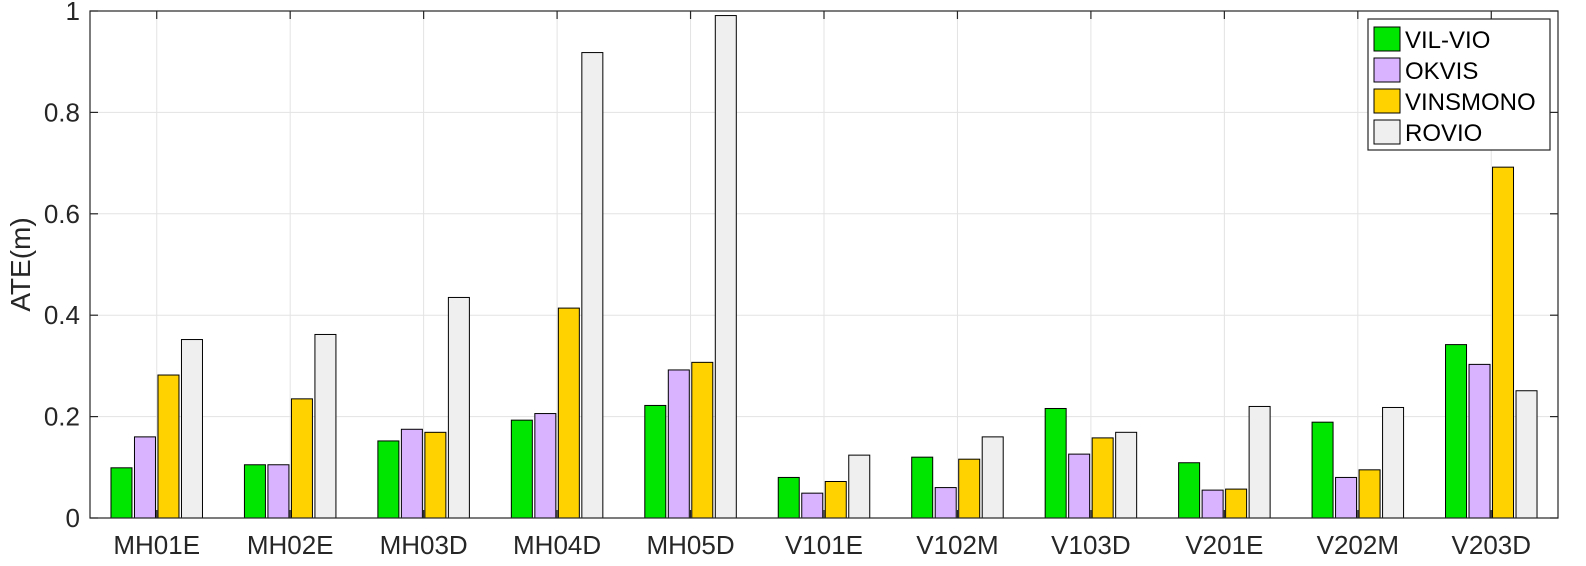 Image resolution: width=1586 pixels, height=566 pixels. Describe the element at coordinates (62, 315) in the screenshot. I see `y-tick-label: 0.4` at that location.